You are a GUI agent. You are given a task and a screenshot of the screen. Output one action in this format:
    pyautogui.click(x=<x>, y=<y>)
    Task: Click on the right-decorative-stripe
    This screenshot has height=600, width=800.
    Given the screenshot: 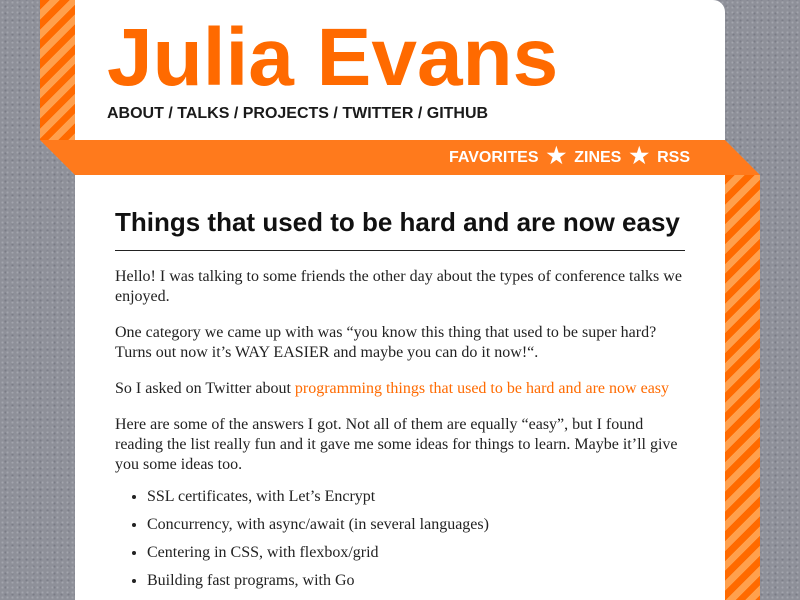 What is the action you would take?
    pyautogui.click(x=742, y=387)
    